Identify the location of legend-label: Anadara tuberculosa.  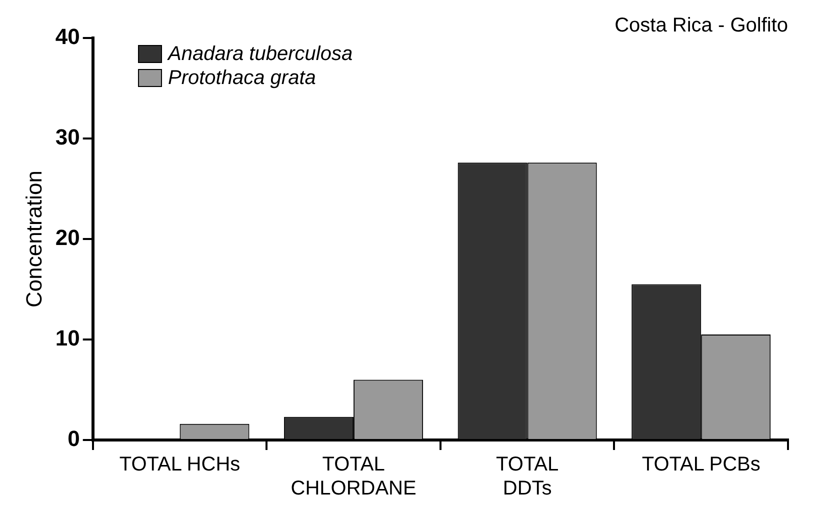
(260, 54).